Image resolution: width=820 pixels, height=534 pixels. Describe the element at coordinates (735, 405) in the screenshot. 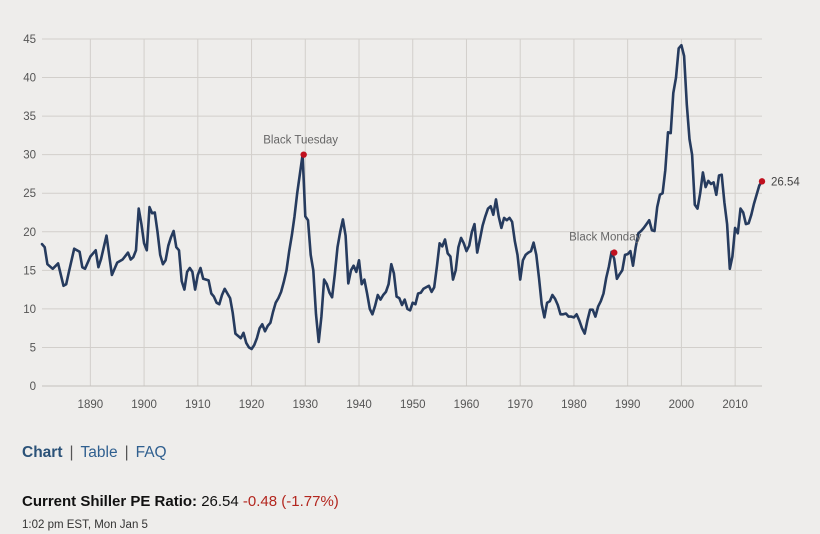

I see `x-tick-label: 2010` at that location.